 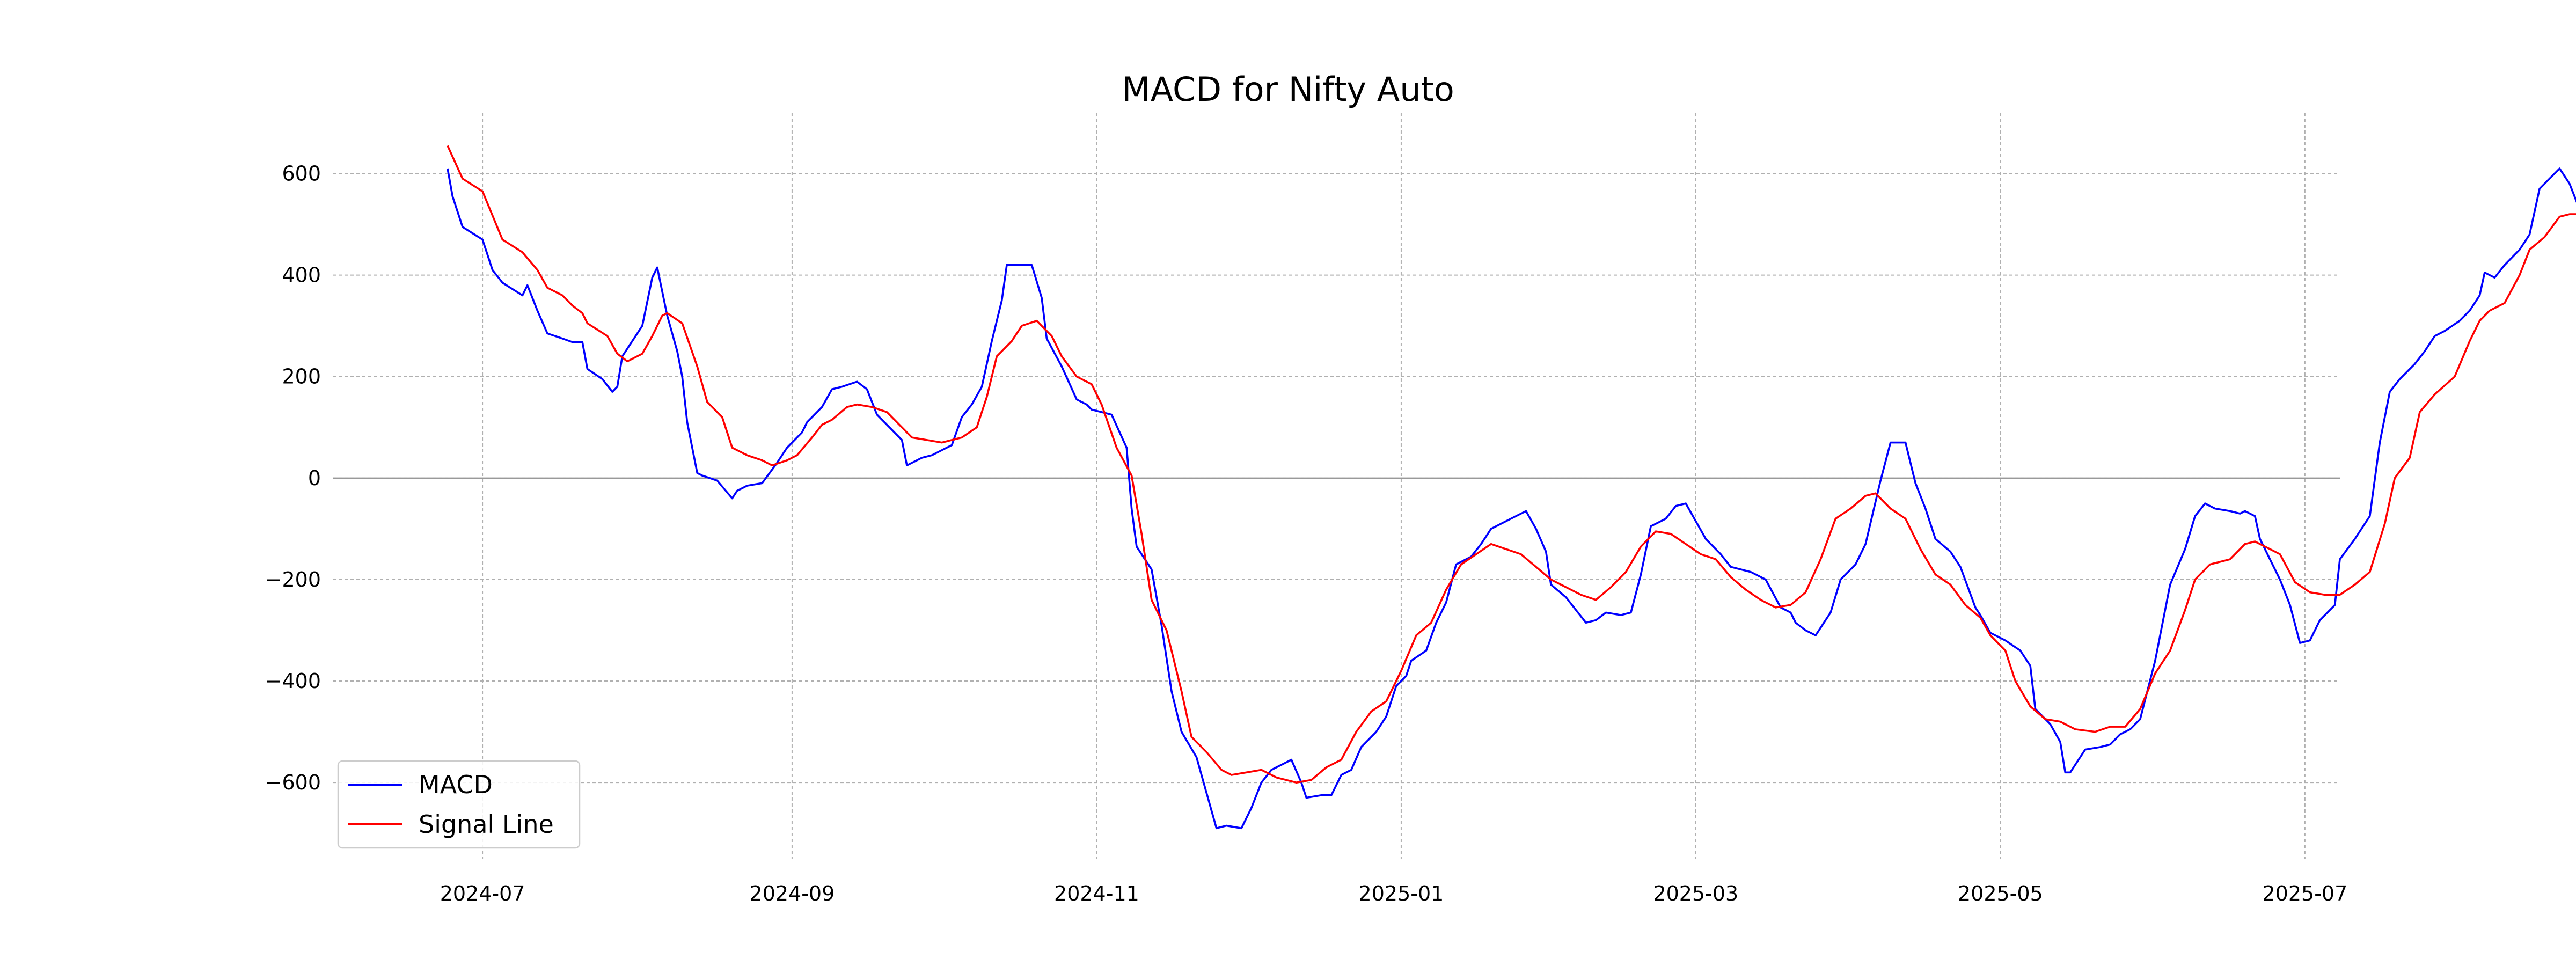 What do you see at coordinates (2000, 893) in the screenshot?
I see `x-tick-label: 2025-05` at bounding box center [2000, 893].